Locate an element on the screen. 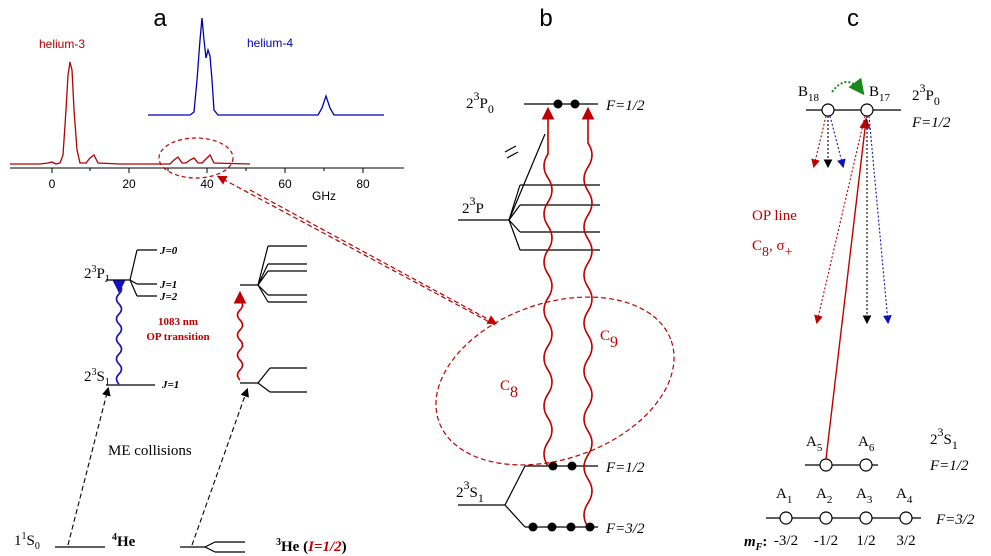  x-tick-label: 20 is located at coordinates (129, 184).